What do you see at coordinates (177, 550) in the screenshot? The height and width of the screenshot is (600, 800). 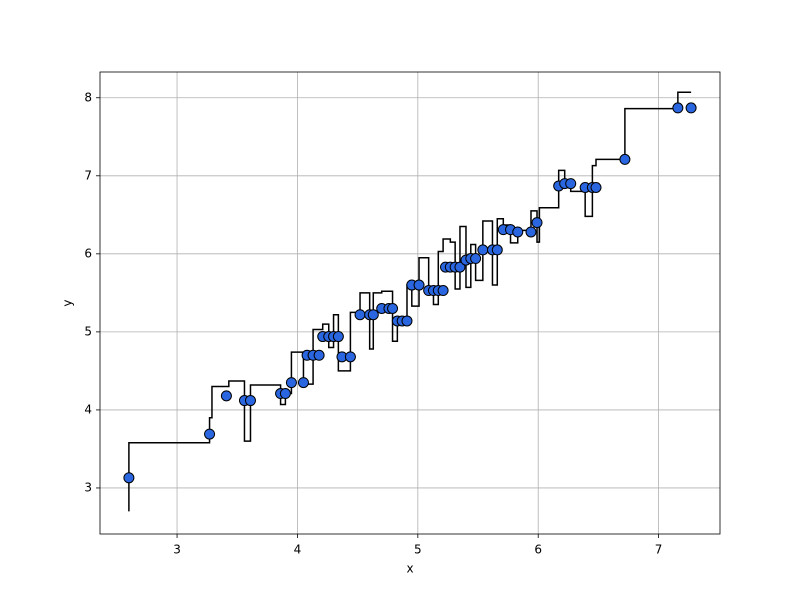 I see `x-tick-label: 3` at bounding box center [177, 550].